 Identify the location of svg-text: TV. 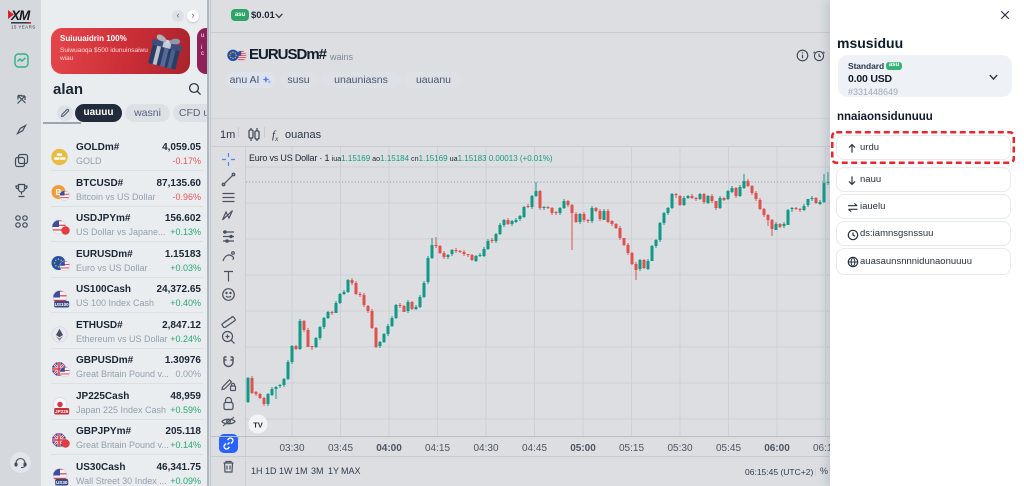
(258, 425).